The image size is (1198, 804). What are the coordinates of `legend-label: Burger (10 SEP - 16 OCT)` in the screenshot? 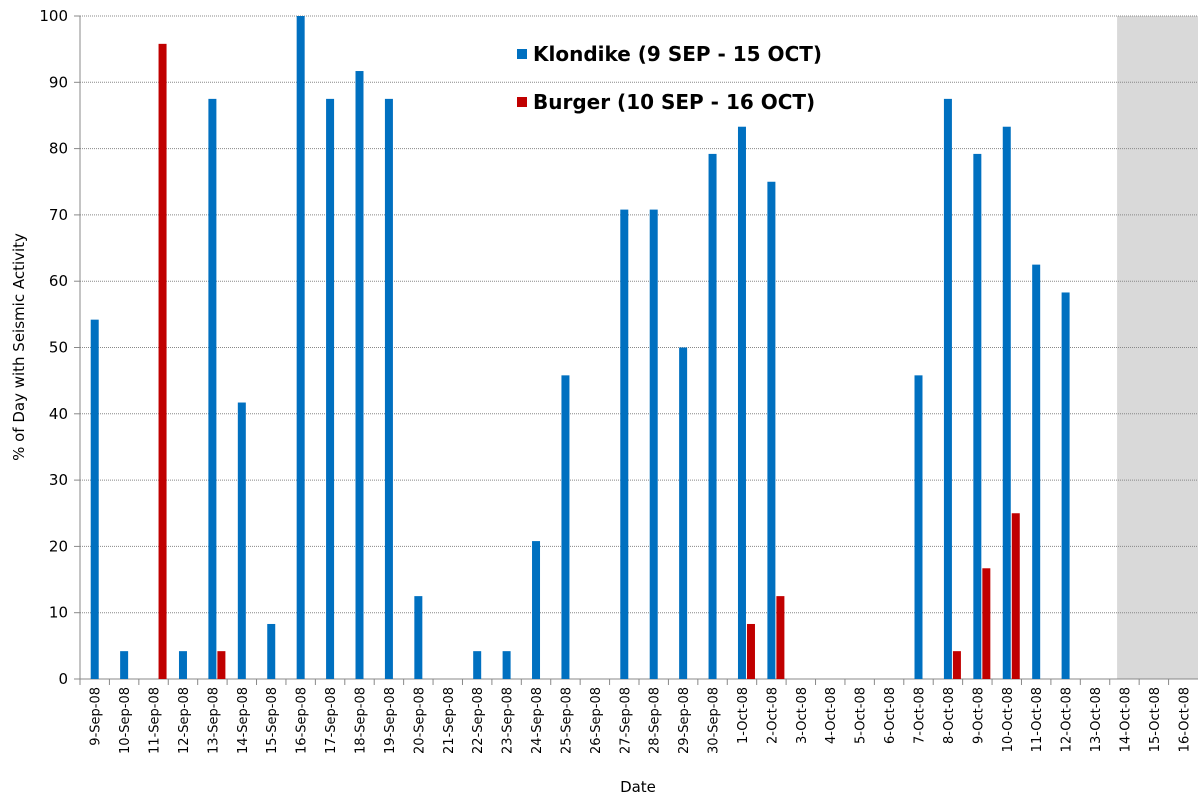 It's located at (674, 102).